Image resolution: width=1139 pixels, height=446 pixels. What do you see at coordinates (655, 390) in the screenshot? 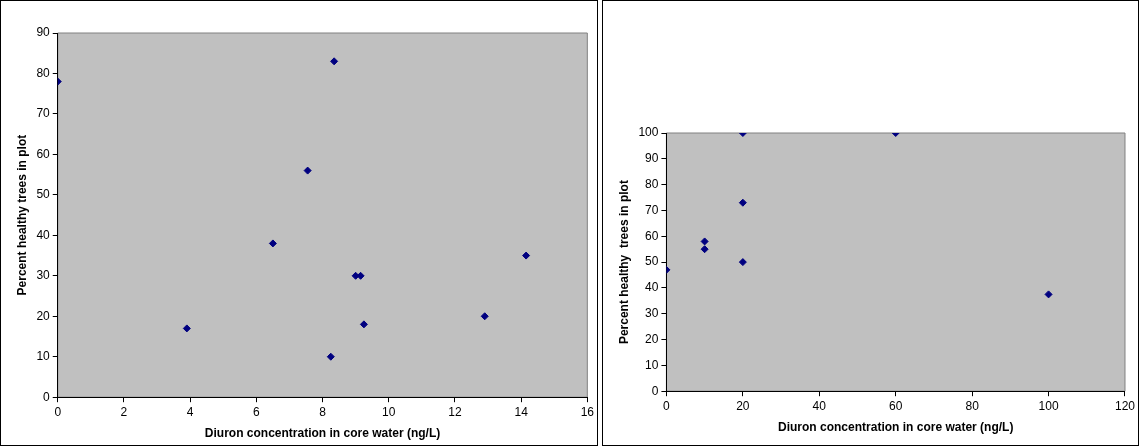
I see `y-tick-label: 0` at bounding box center [655, 390].